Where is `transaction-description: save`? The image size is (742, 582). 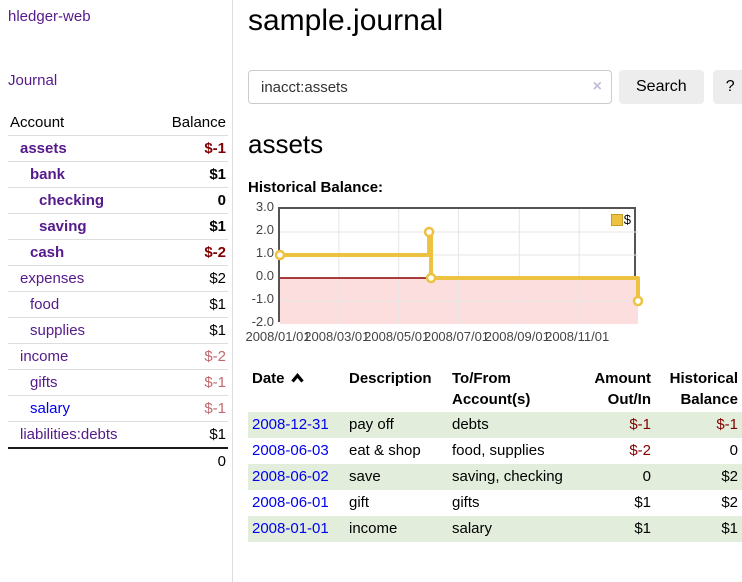 transaction-description: save is located at coordinates (365, 476).